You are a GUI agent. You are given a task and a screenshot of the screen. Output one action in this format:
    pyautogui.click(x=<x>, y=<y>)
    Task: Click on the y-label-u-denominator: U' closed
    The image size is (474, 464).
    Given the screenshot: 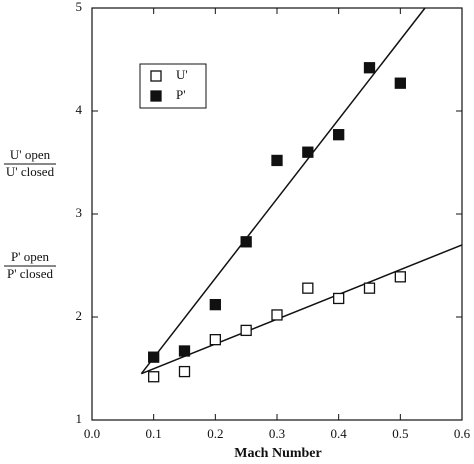 What is the action you would take?
    pyautogui.click(x=30, y=171)
    